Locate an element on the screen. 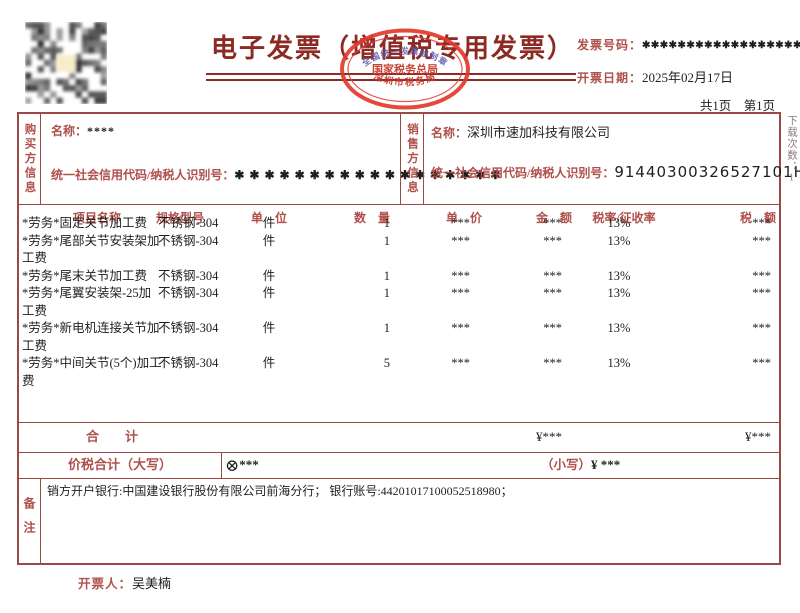  item-row: *劳务*固定关节加工费 不锈钢-304 件 1 *** *** 13% *** is located at coordinates (396, 223).